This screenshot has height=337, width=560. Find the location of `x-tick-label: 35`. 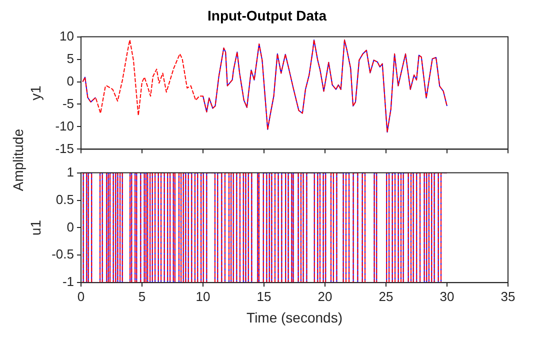

x-tick-label: 35 is located at coordinates (508, 296).